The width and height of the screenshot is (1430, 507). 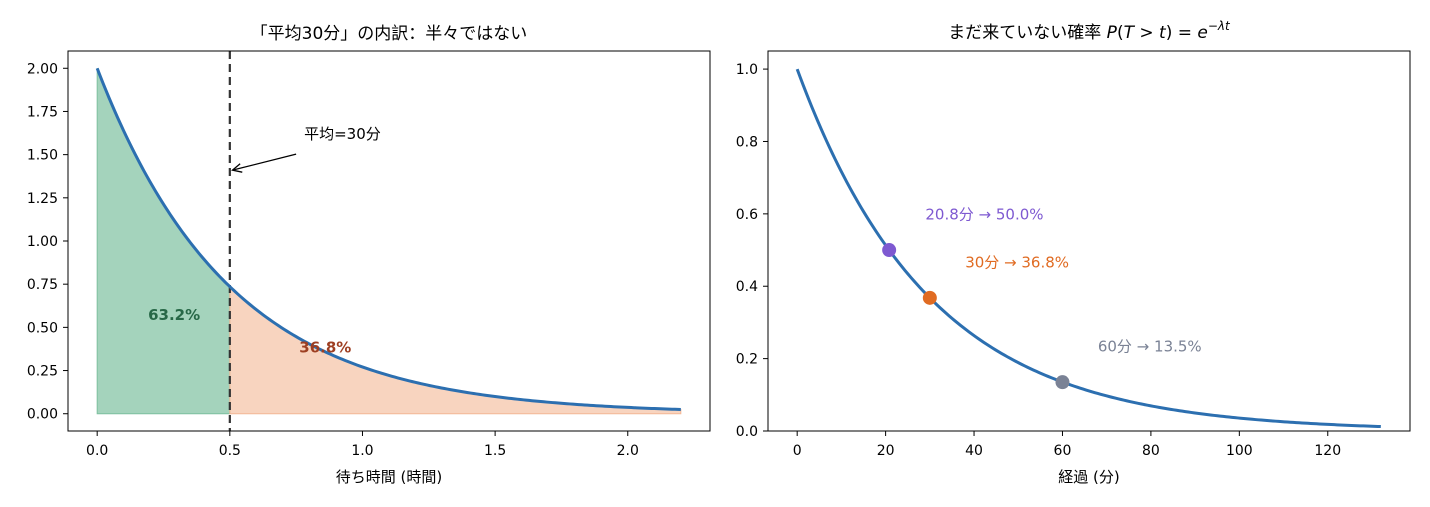 What do you see at coordinates (1327, 451) in the screenshot?
I see `right-xtick-label: 120` at bounding box center [1327, 451].